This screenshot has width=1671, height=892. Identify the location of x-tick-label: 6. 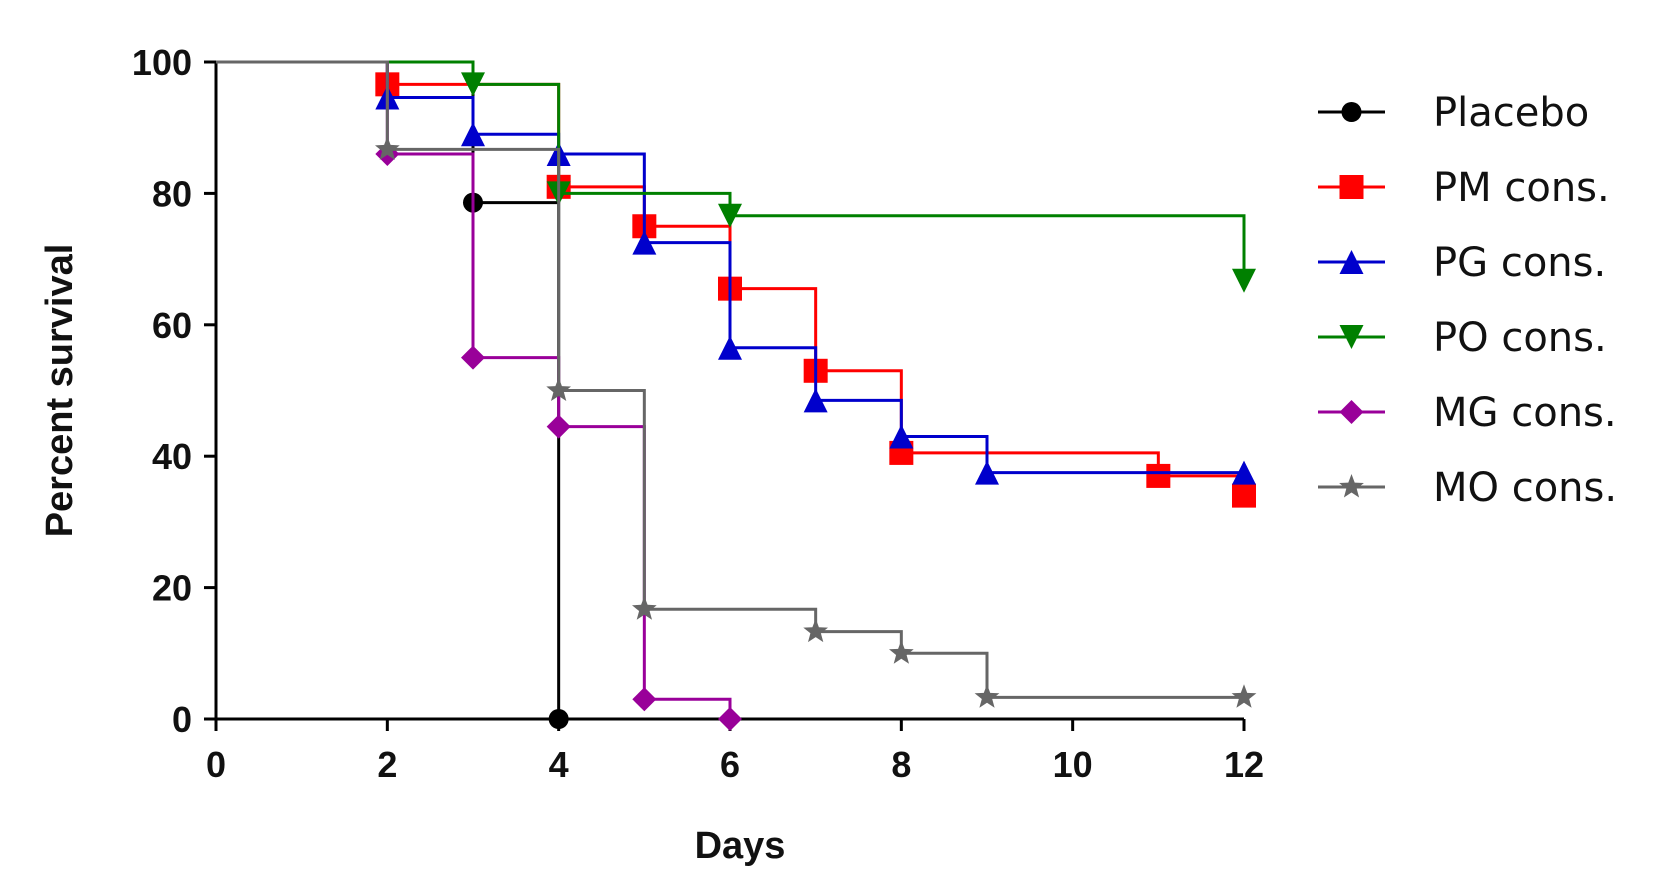
(730, 764).